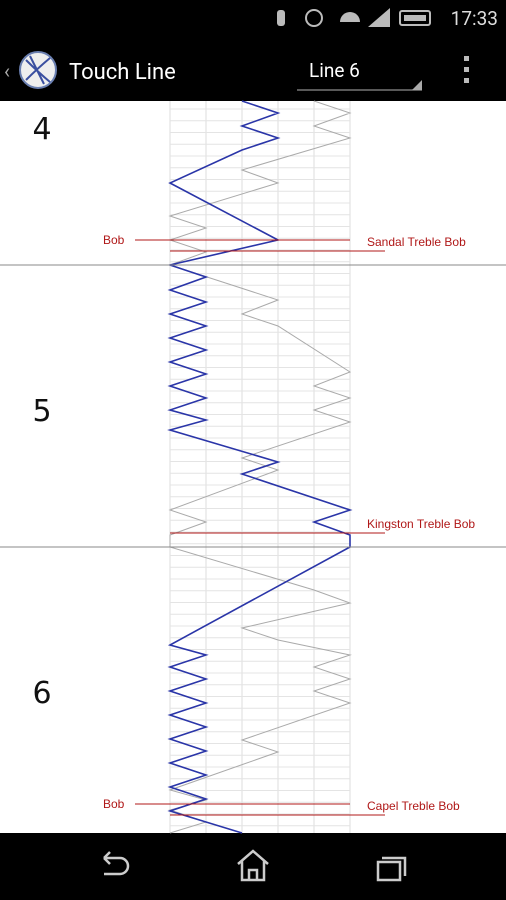 The image size is (506, 900). I want to click on spinner-arrow, so click(417, 85).